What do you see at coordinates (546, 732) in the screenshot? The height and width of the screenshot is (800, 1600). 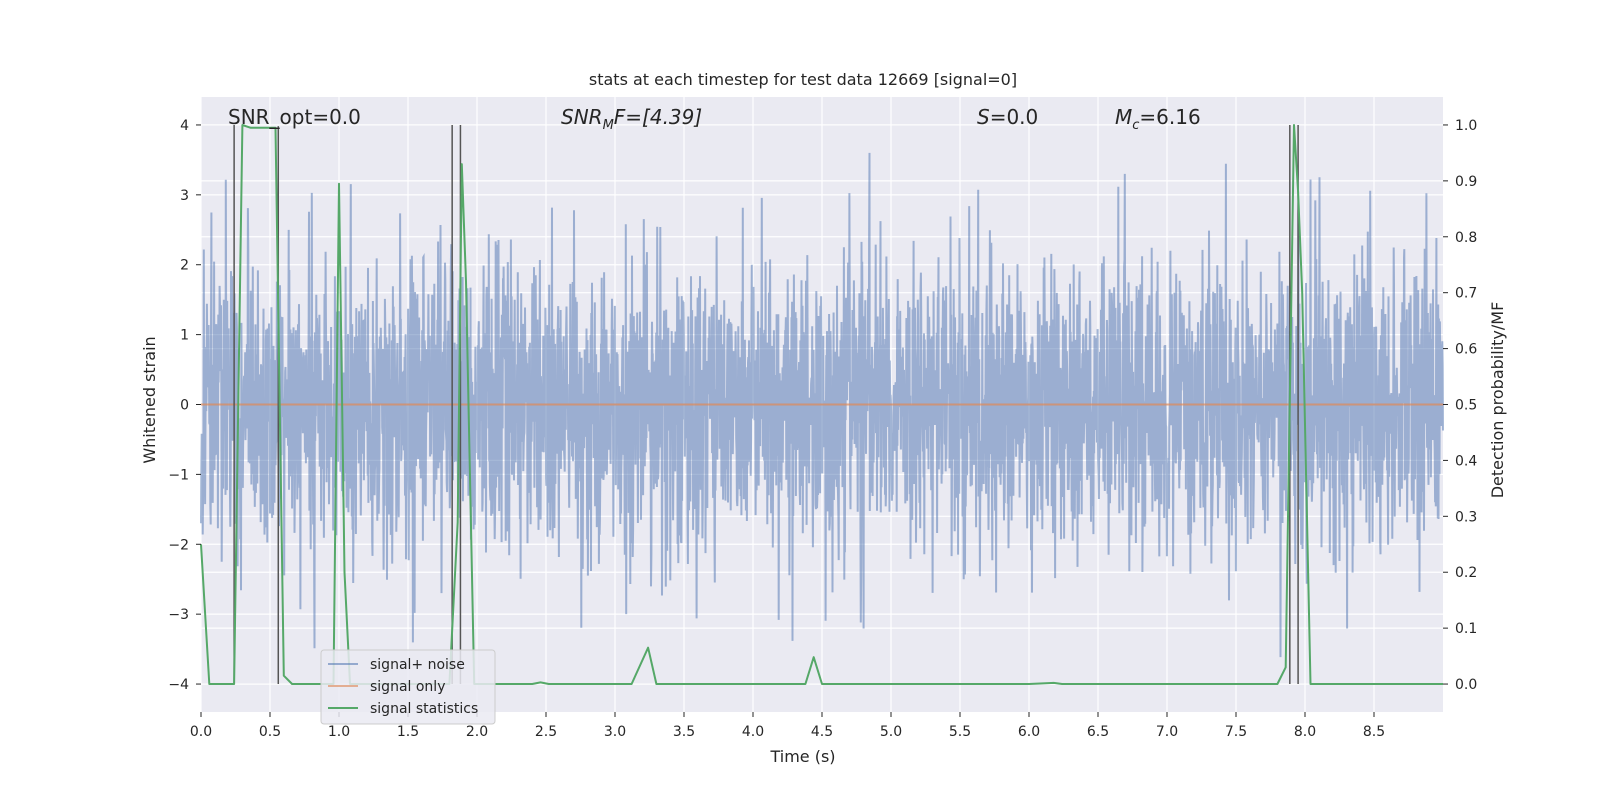 I see `x-tick-label: 2.5` at bounding box center [546, 732].